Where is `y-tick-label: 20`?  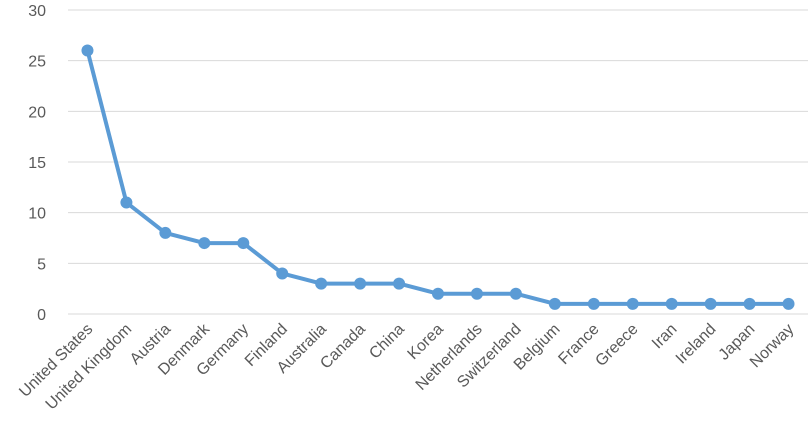
y-tick-label: 20 is located at coordinates (37, 112).